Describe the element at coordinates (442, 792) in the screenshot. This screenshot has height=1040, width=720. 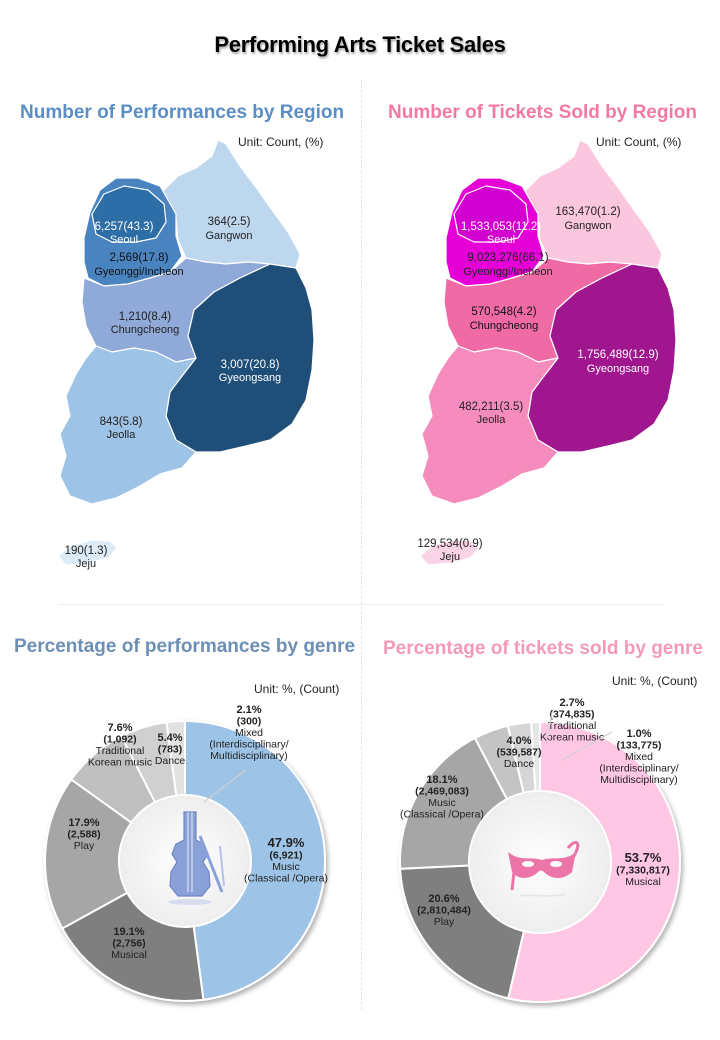
I see `donut-label-line: (2,469,083)` at that location.